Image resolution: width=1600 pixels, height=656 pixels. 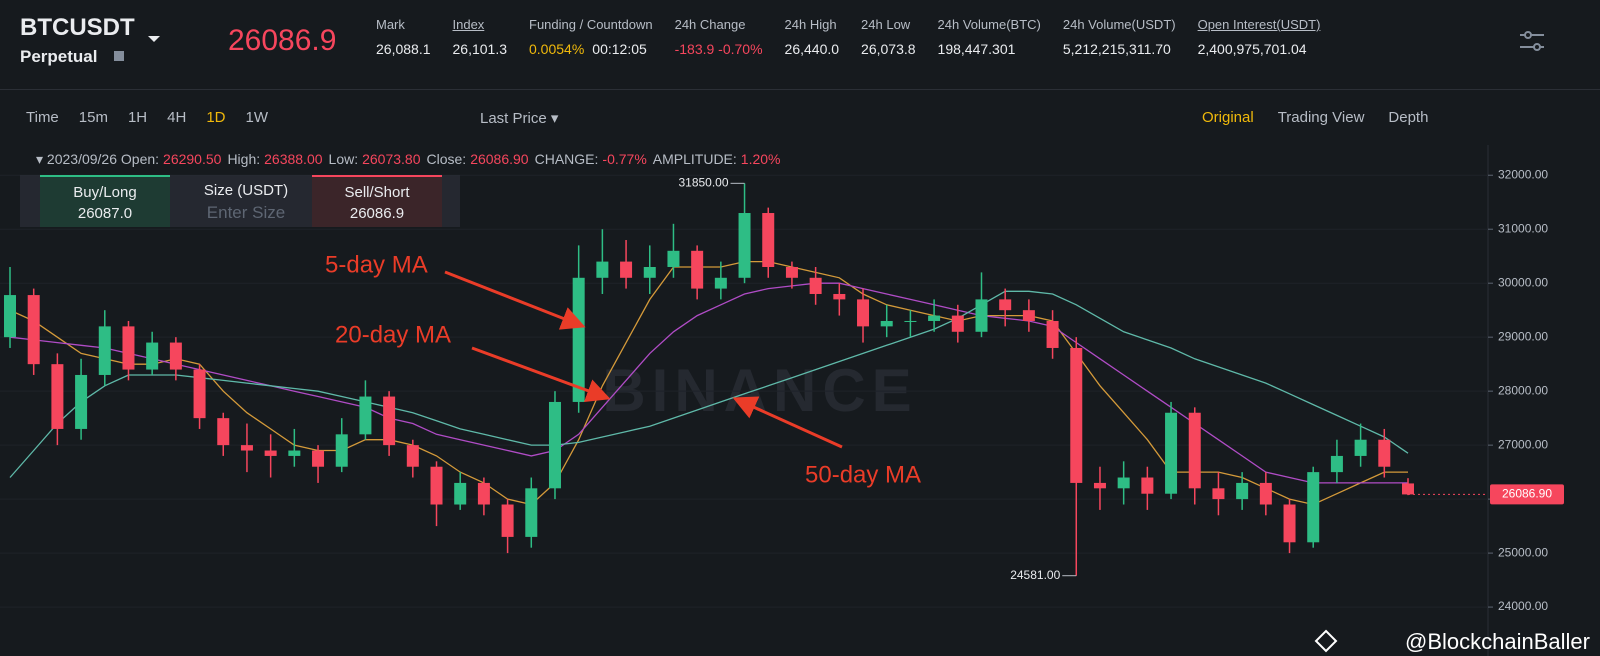 What do you see at coordinates (246, 190) in the screenshot?
I see `size-label: Size (USDT)` at bounding box center [246, 190].